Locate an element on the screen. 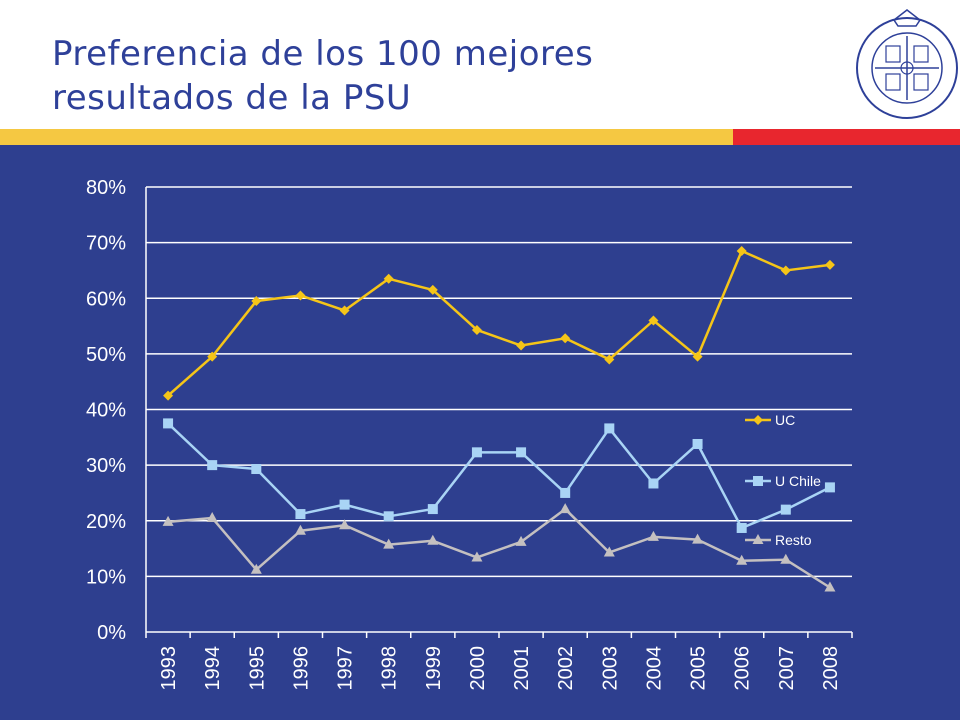 This screenshot has width=960, height=720. y-tick-label-6: 60% is located at coordinates (106, 299).